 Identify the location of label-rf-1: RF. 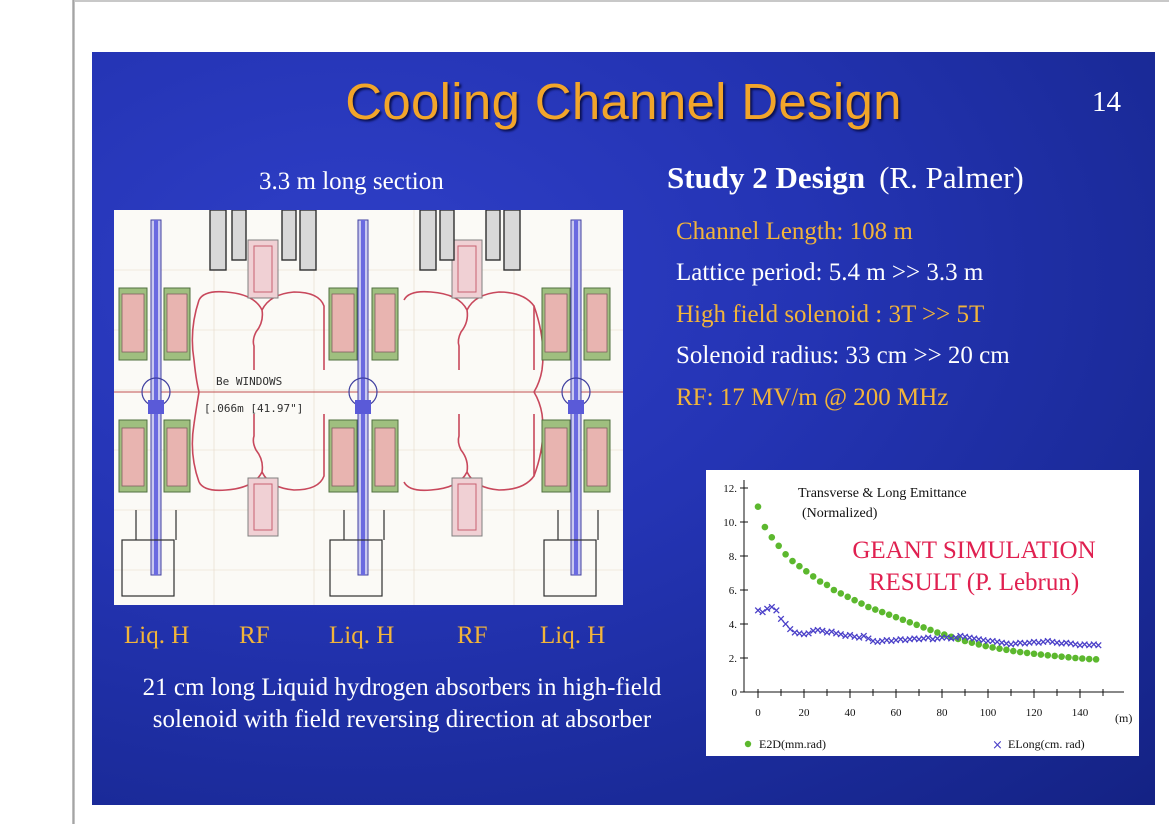
(254, 635).